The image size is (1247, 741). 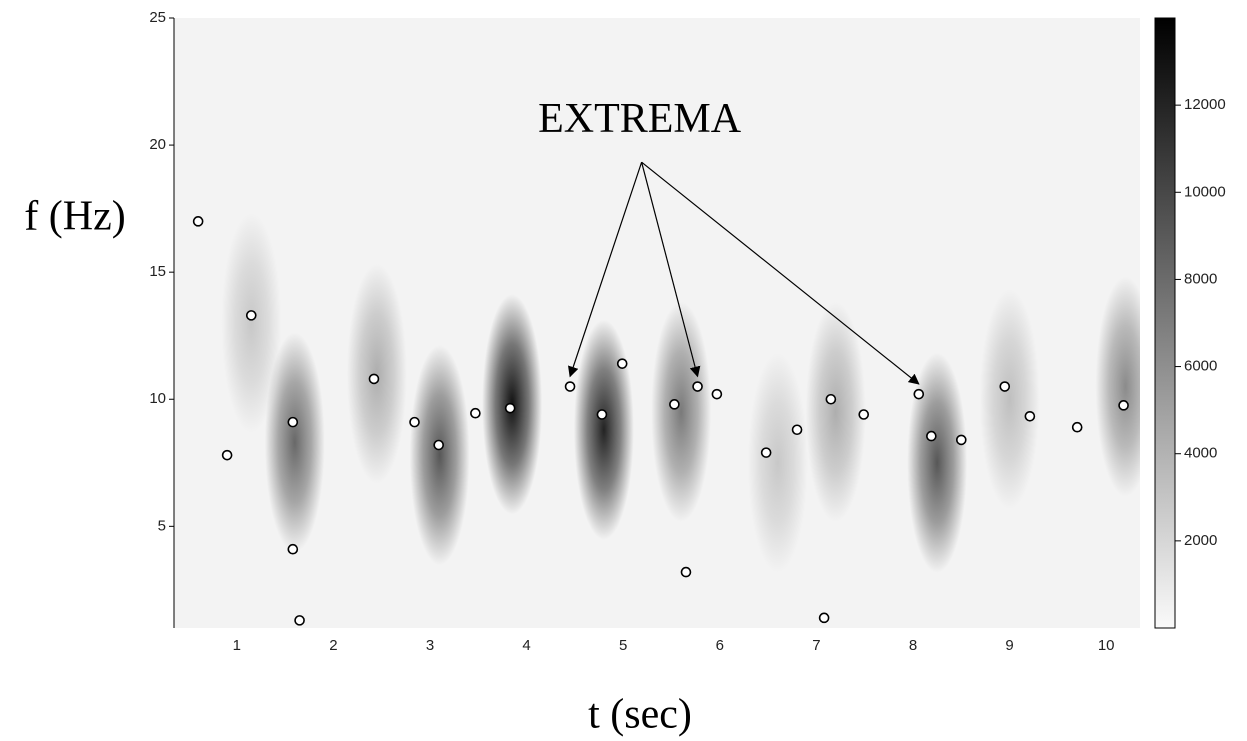 I want to click on y-tick-label: 15, so click(x=157, y=271).